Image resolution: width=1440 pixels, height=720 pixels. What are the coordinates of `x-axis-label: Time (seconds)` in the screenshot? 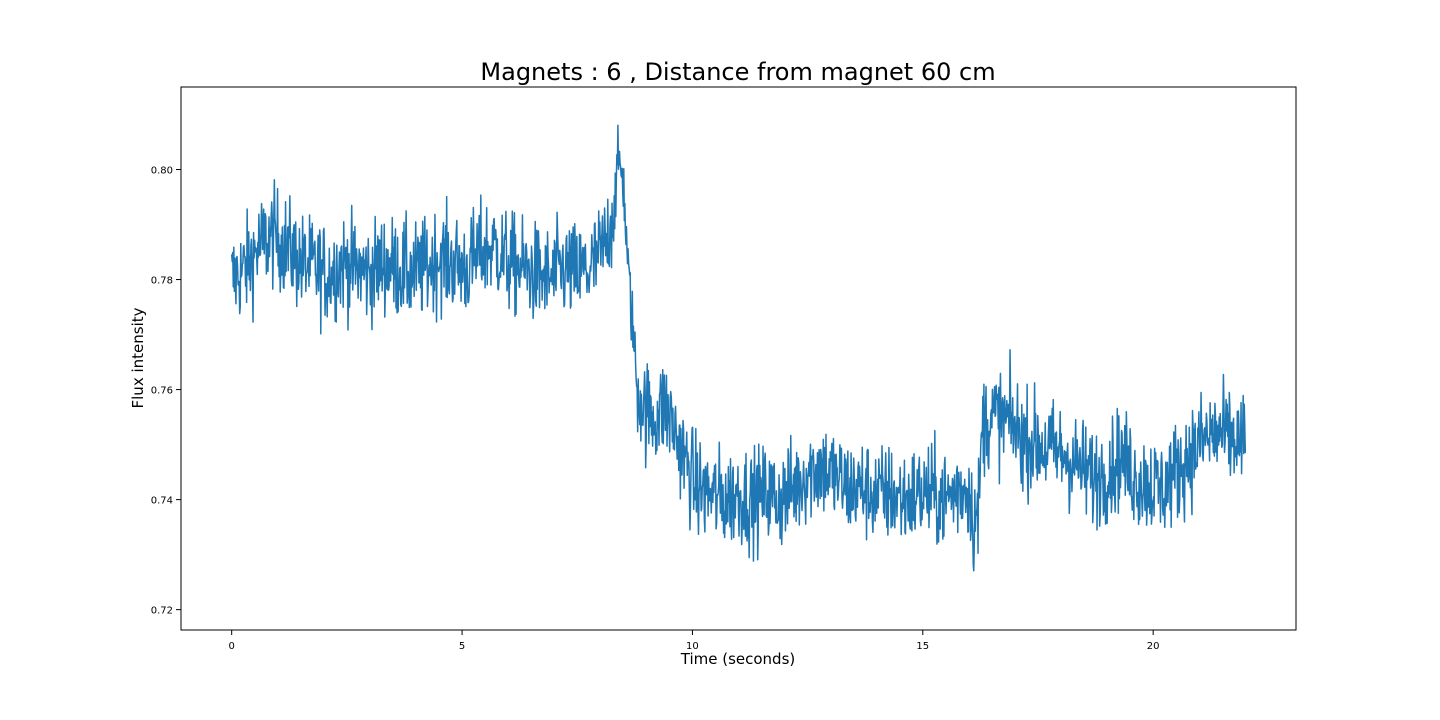 It's located at (738, 659).